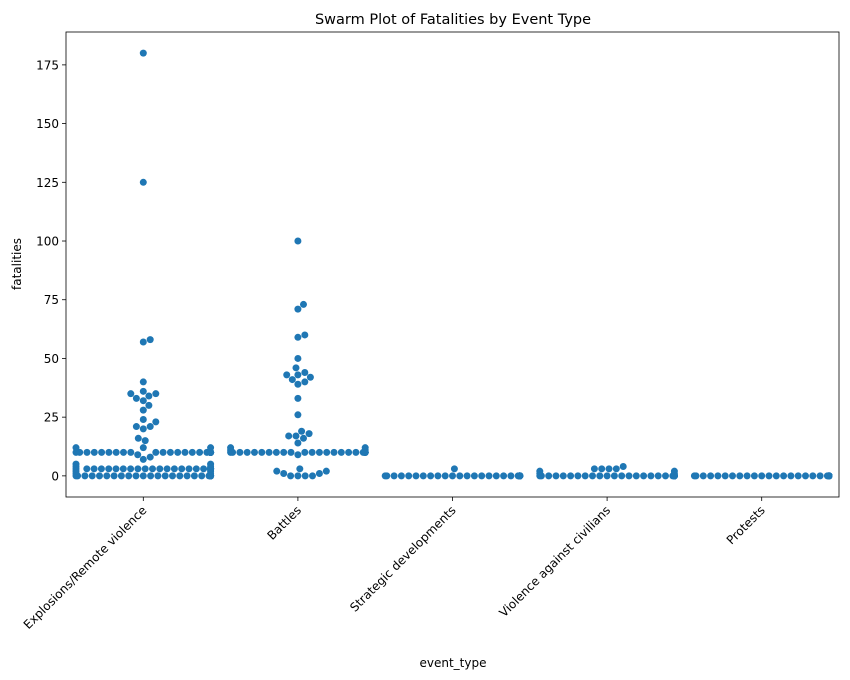 Image resolution: width=850 pixels, height=680 pixels. What do you see at coordinates (402, 558) in the screenshot?
I see `x-tick-label: Strategic developments` at bounding box center [402, 558].